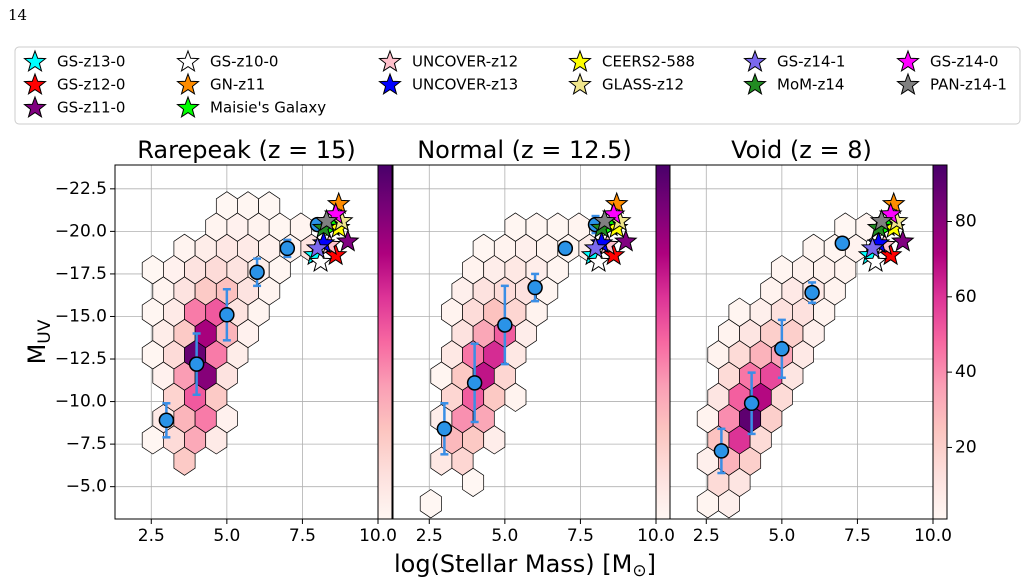 The width and height of the screenshot is (1027, 585). Describe the element at coordinates (513, 564) in the screenshot. I see `x-label-main: log(Stellar Mass) [M` at that location.